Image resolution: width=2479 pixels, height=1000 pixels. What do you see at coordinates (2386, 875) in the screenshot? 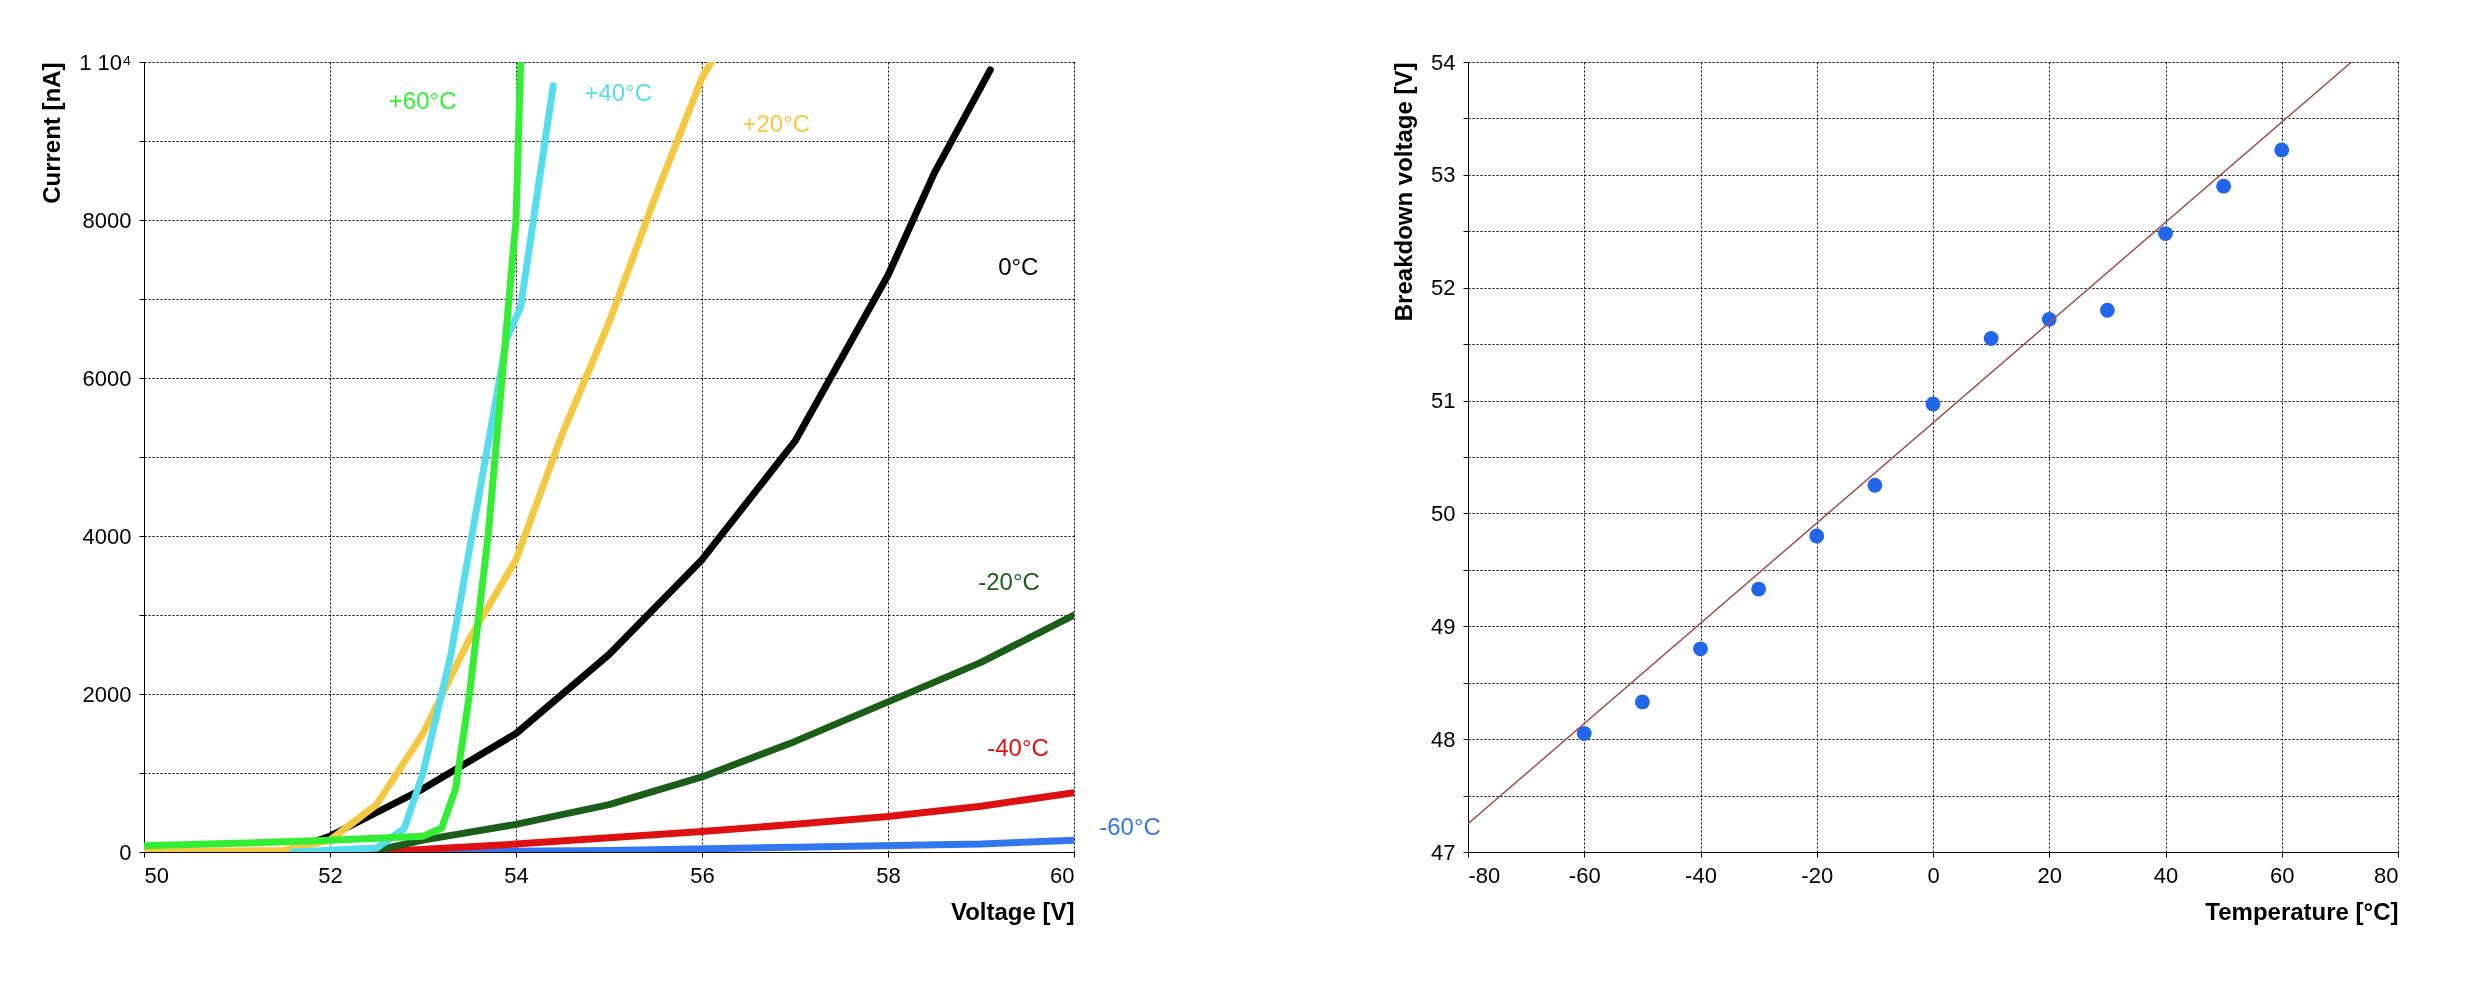
I see `x-tick-label: 80` at bounding box center [2386, 875].